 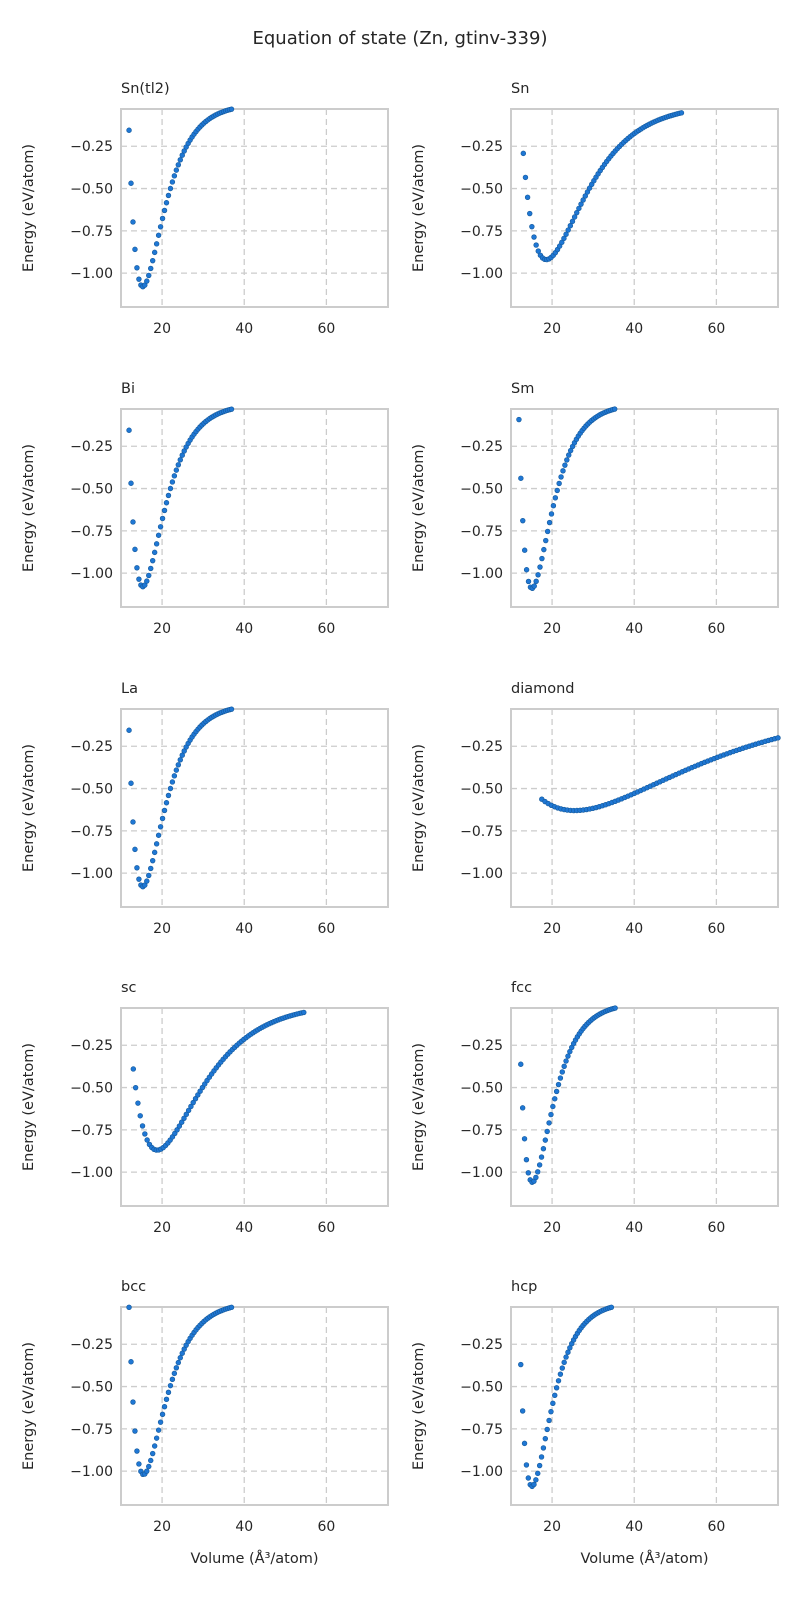 I want to click on panel-hcp-ytick-label: −1.00, so click(x=481, y=1472).